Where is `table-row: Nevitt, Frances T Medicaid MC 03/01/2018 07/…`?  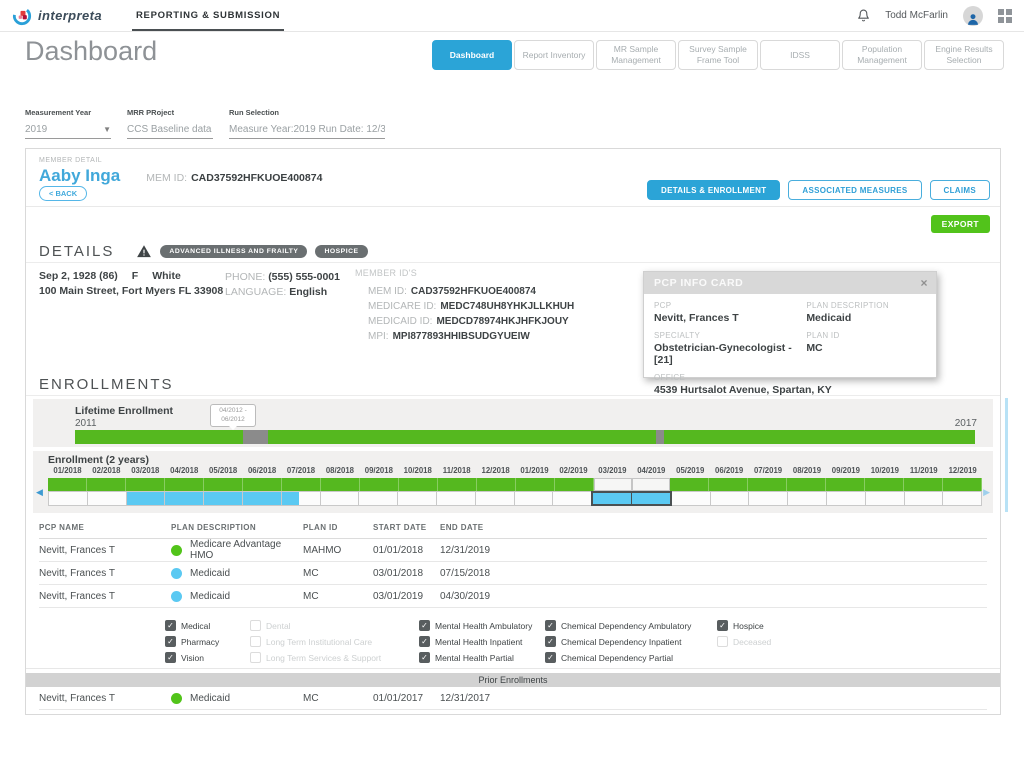 table-row: Nevitt, Frances T Medicaid MC 03/01/2018 07/… is located at coordinates (513, 573).